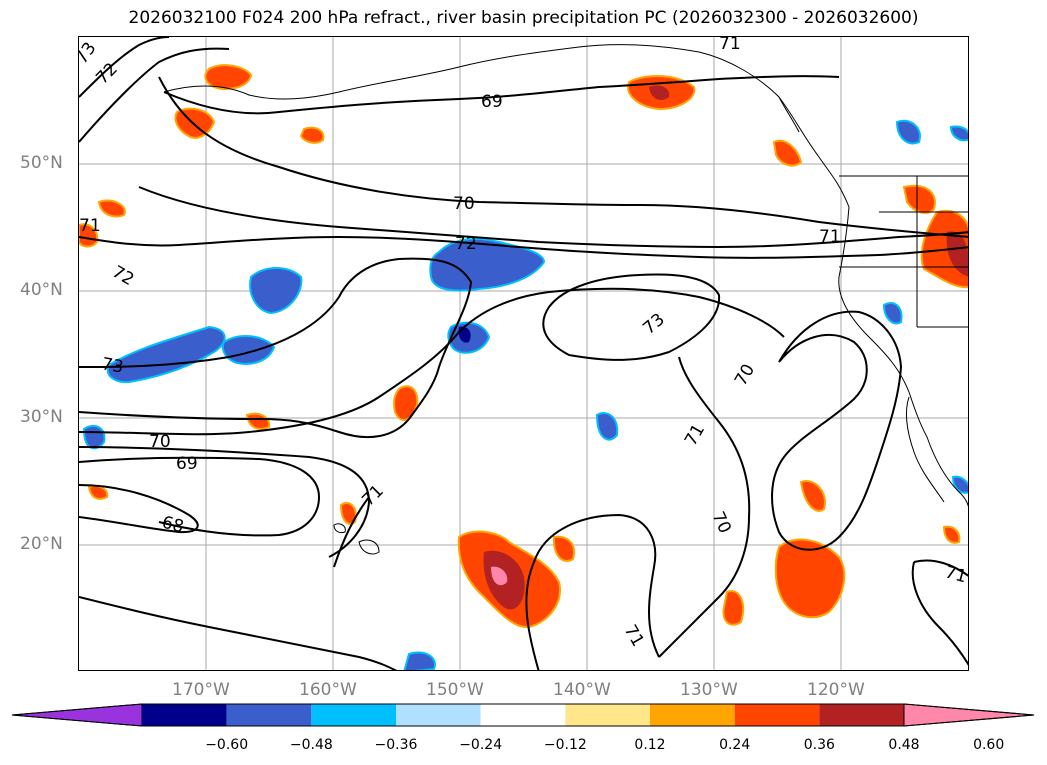 This screenshot has height=765, width=1047. What do you see at coordinates (925, 449) in the screenshot?
I see `coastline-baja` at bounding box center [925, 449].